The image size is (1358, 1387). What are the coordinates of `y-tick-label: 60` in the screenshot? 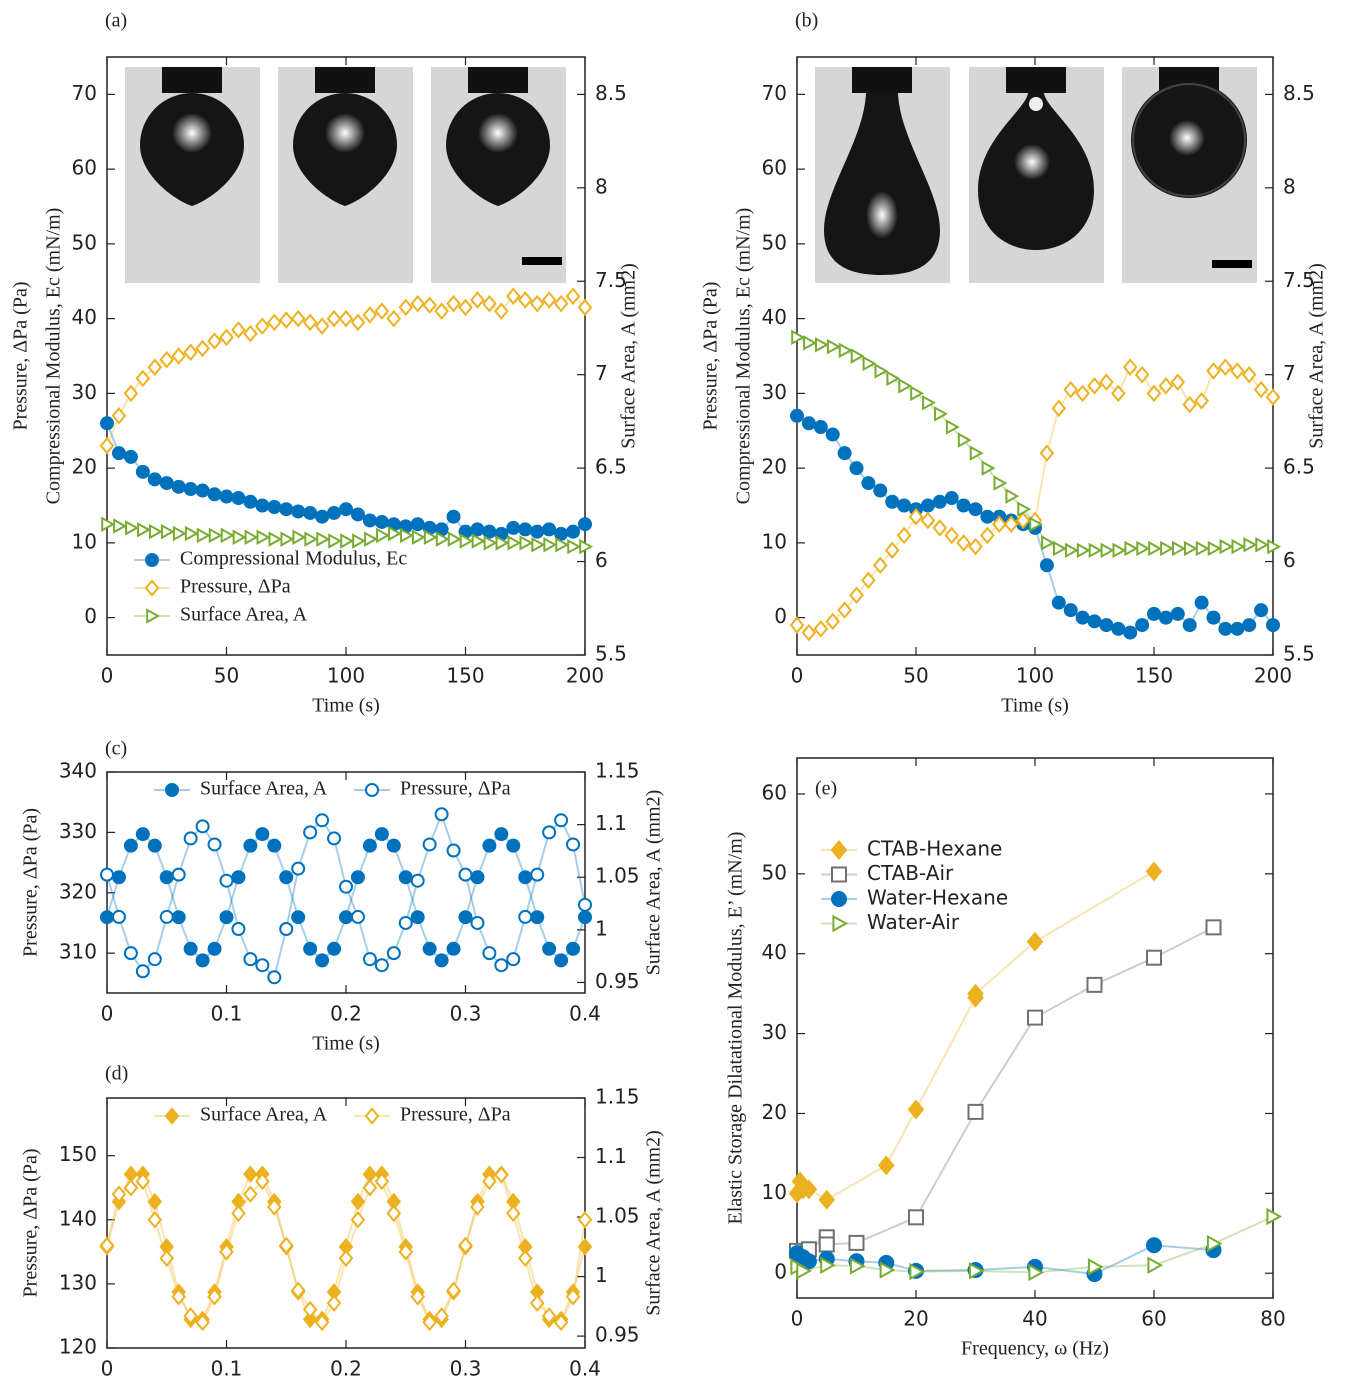 It's located at (84, 168).